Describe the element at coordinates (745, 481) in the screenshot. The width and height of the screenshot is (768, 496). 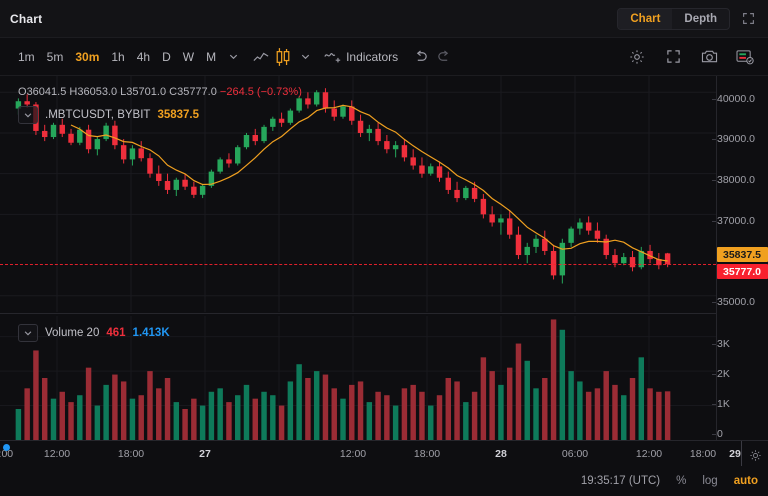
I see `auto-scale-button: auto` at that location.